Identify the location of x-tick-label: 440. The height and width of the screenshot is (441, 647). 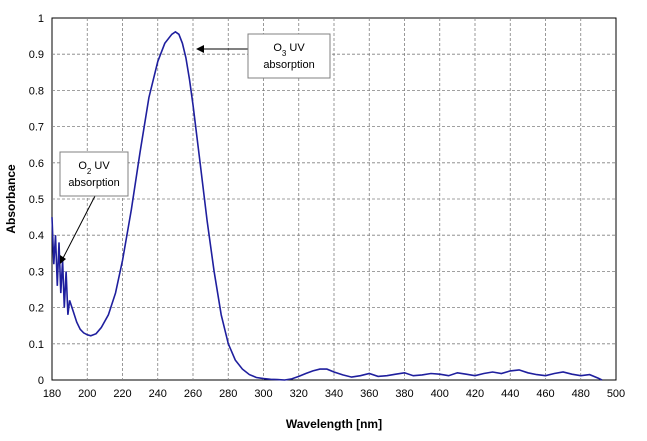
(510, 394).